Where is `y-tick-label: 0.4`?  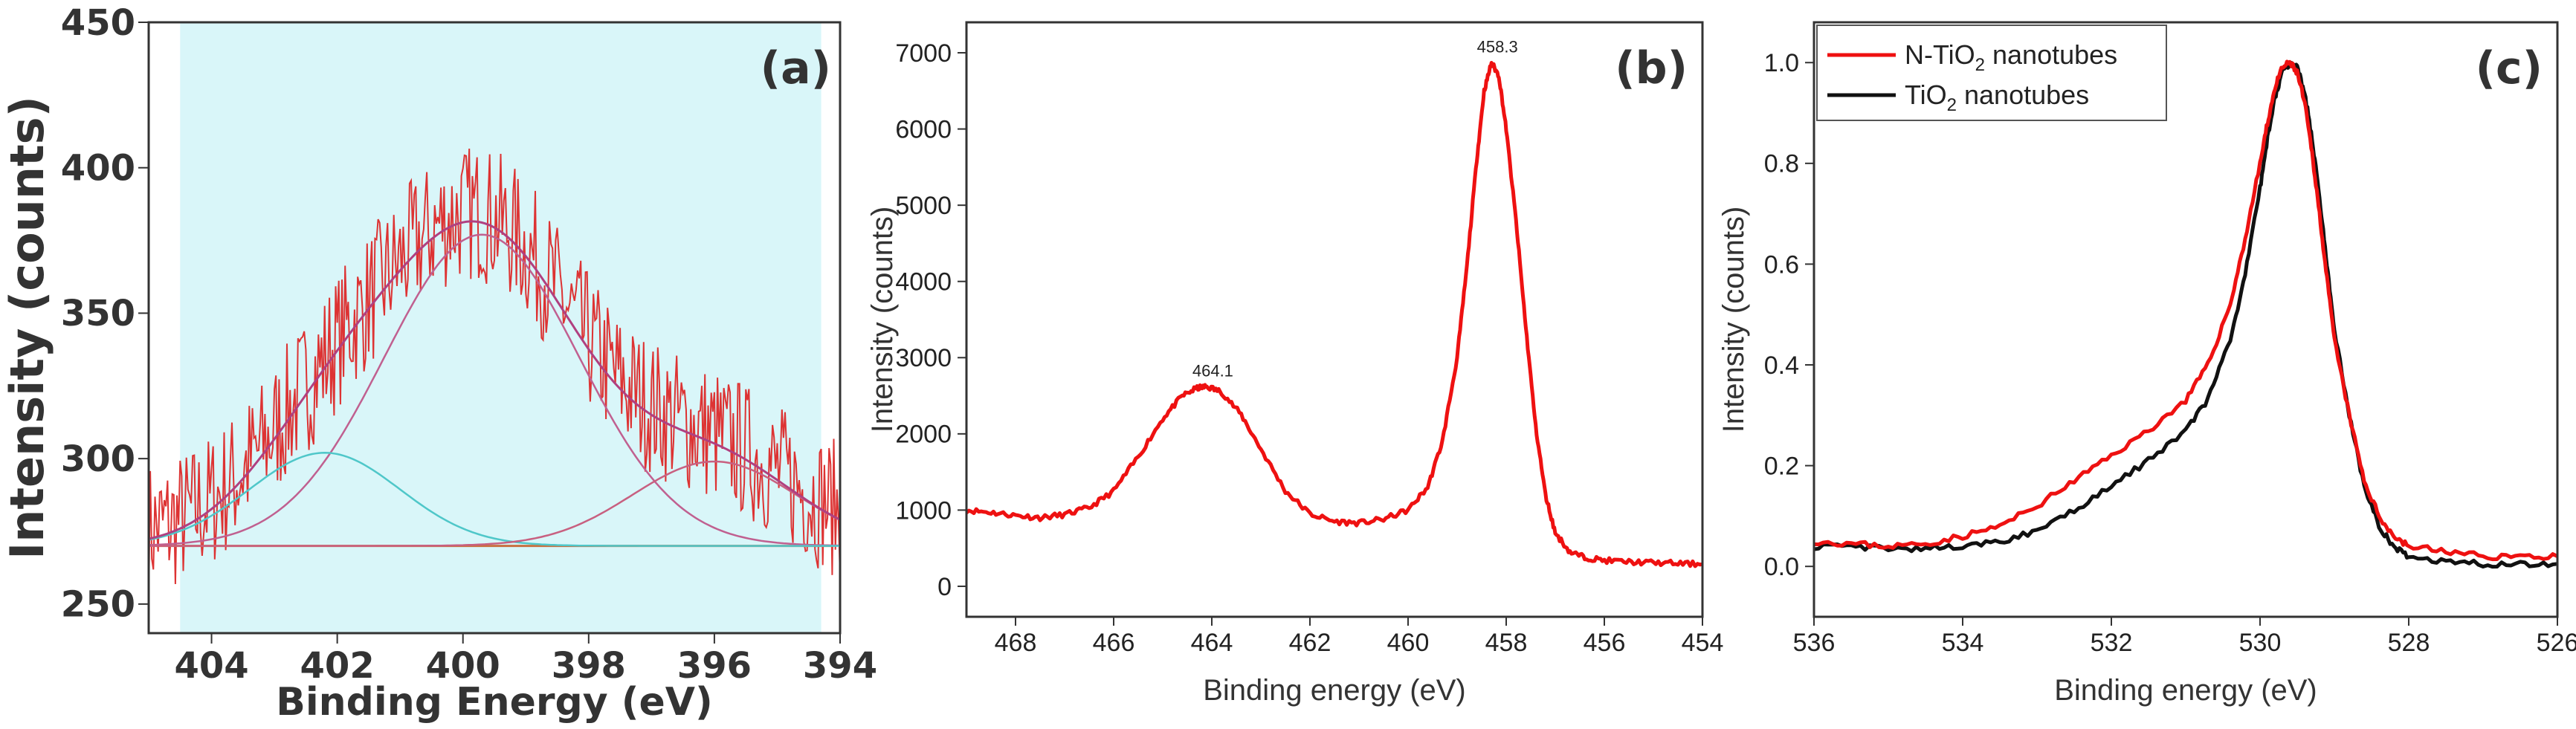
y-tick-label: 0.4 is located at coordinates (1781, 365).